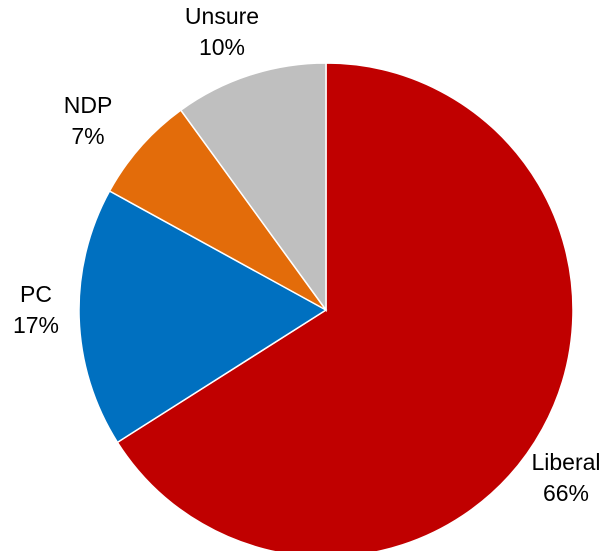 The image size is (615, 551). I want to click on slice-label-ndp: NDP, so click(88, 105).